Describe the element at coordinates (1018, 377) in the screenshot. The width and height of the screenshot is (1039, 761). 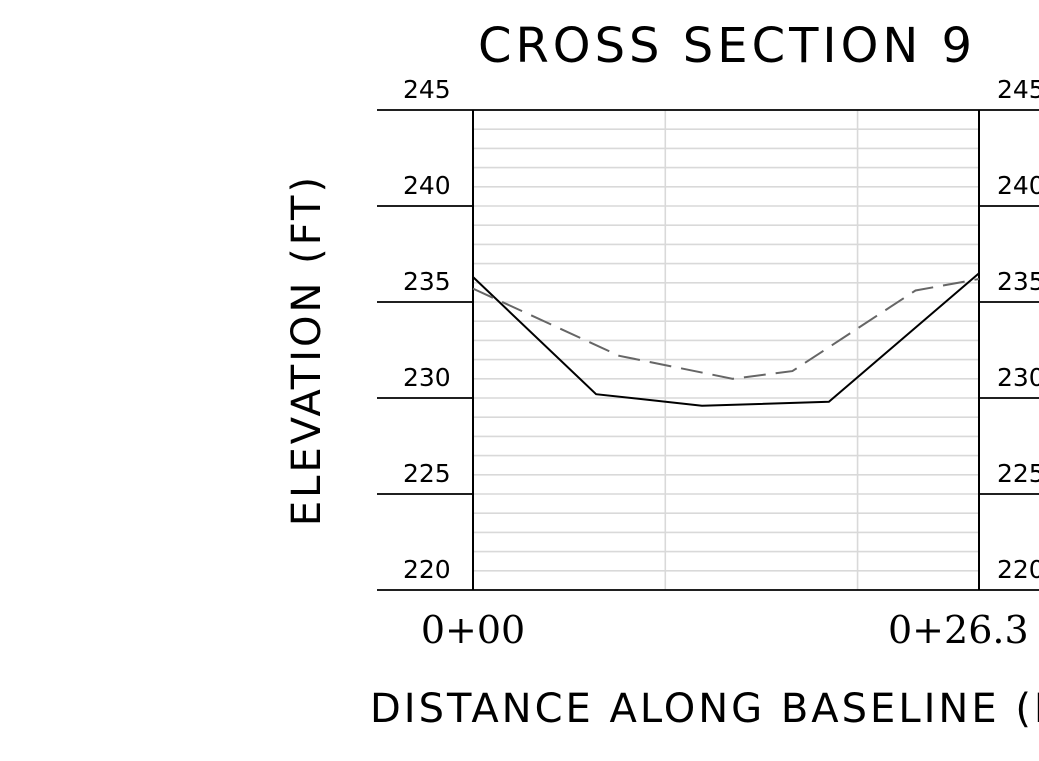
I see `y-tick-label-right: 230` at that location.